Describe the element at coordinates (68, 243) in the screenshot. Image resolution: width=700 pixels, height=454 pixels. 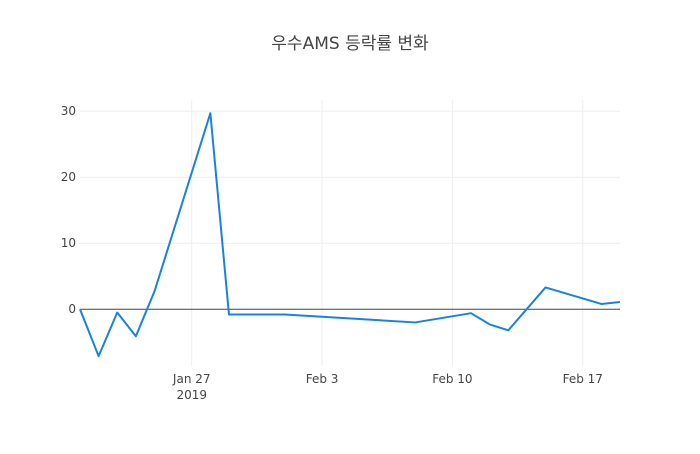
I see `y-tick-label: 10` at that location.